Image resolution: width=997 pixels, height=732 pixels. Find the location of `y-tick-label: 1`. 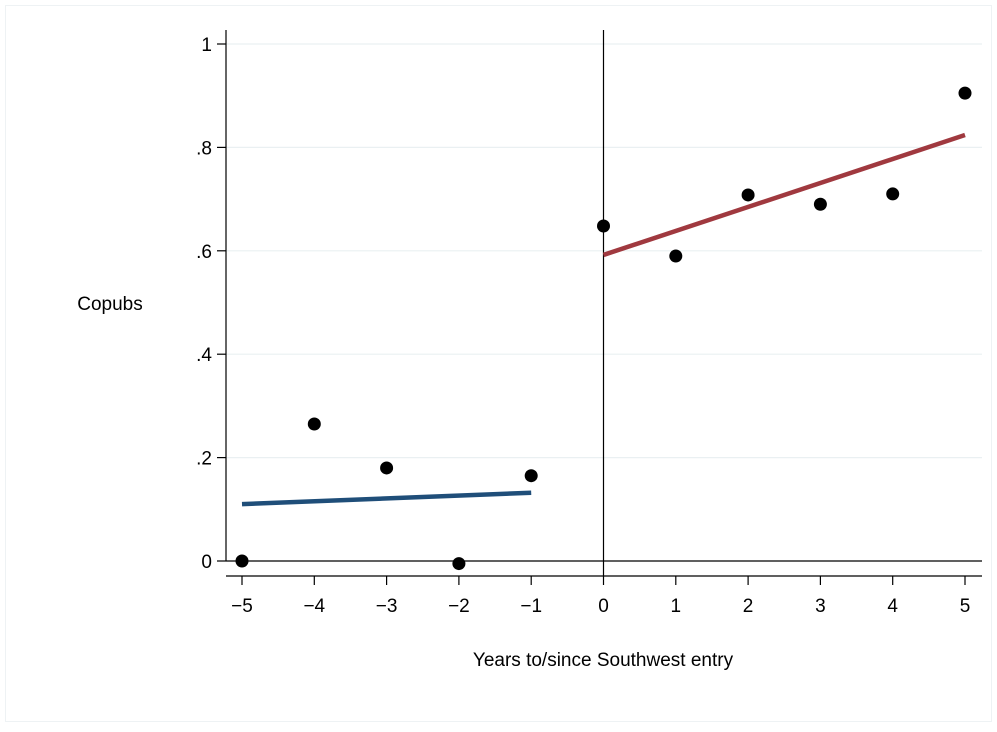

y-tick-label: 1 is located at coordinates (206, 45).